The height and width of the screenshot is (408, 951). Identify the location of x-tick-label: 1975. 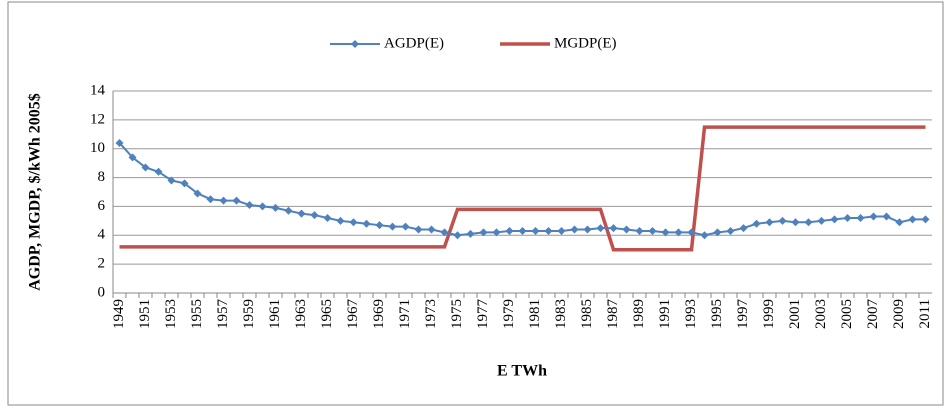
(457, 314).